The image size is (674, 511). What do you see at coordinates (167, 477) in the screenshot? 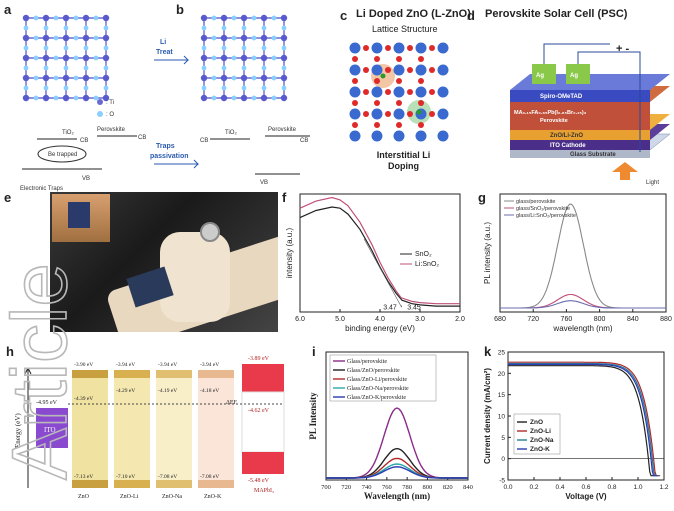
I see `band-bottom-label: -7.08 eV` at bounding box center [167, 477].